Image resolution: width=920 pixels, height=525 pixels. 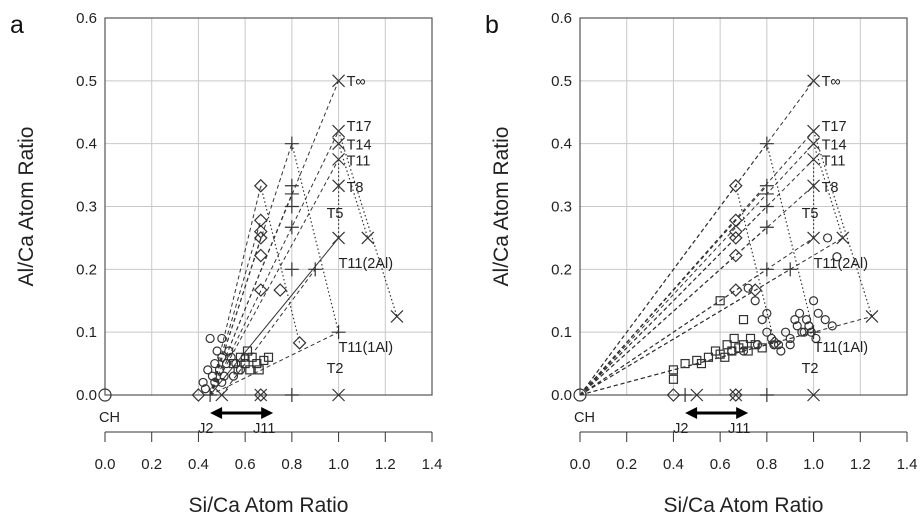 What do you see at coordinates (691, 413) in the screenshot?
I see `arrowhead-left` at bounding box center [691, 413].